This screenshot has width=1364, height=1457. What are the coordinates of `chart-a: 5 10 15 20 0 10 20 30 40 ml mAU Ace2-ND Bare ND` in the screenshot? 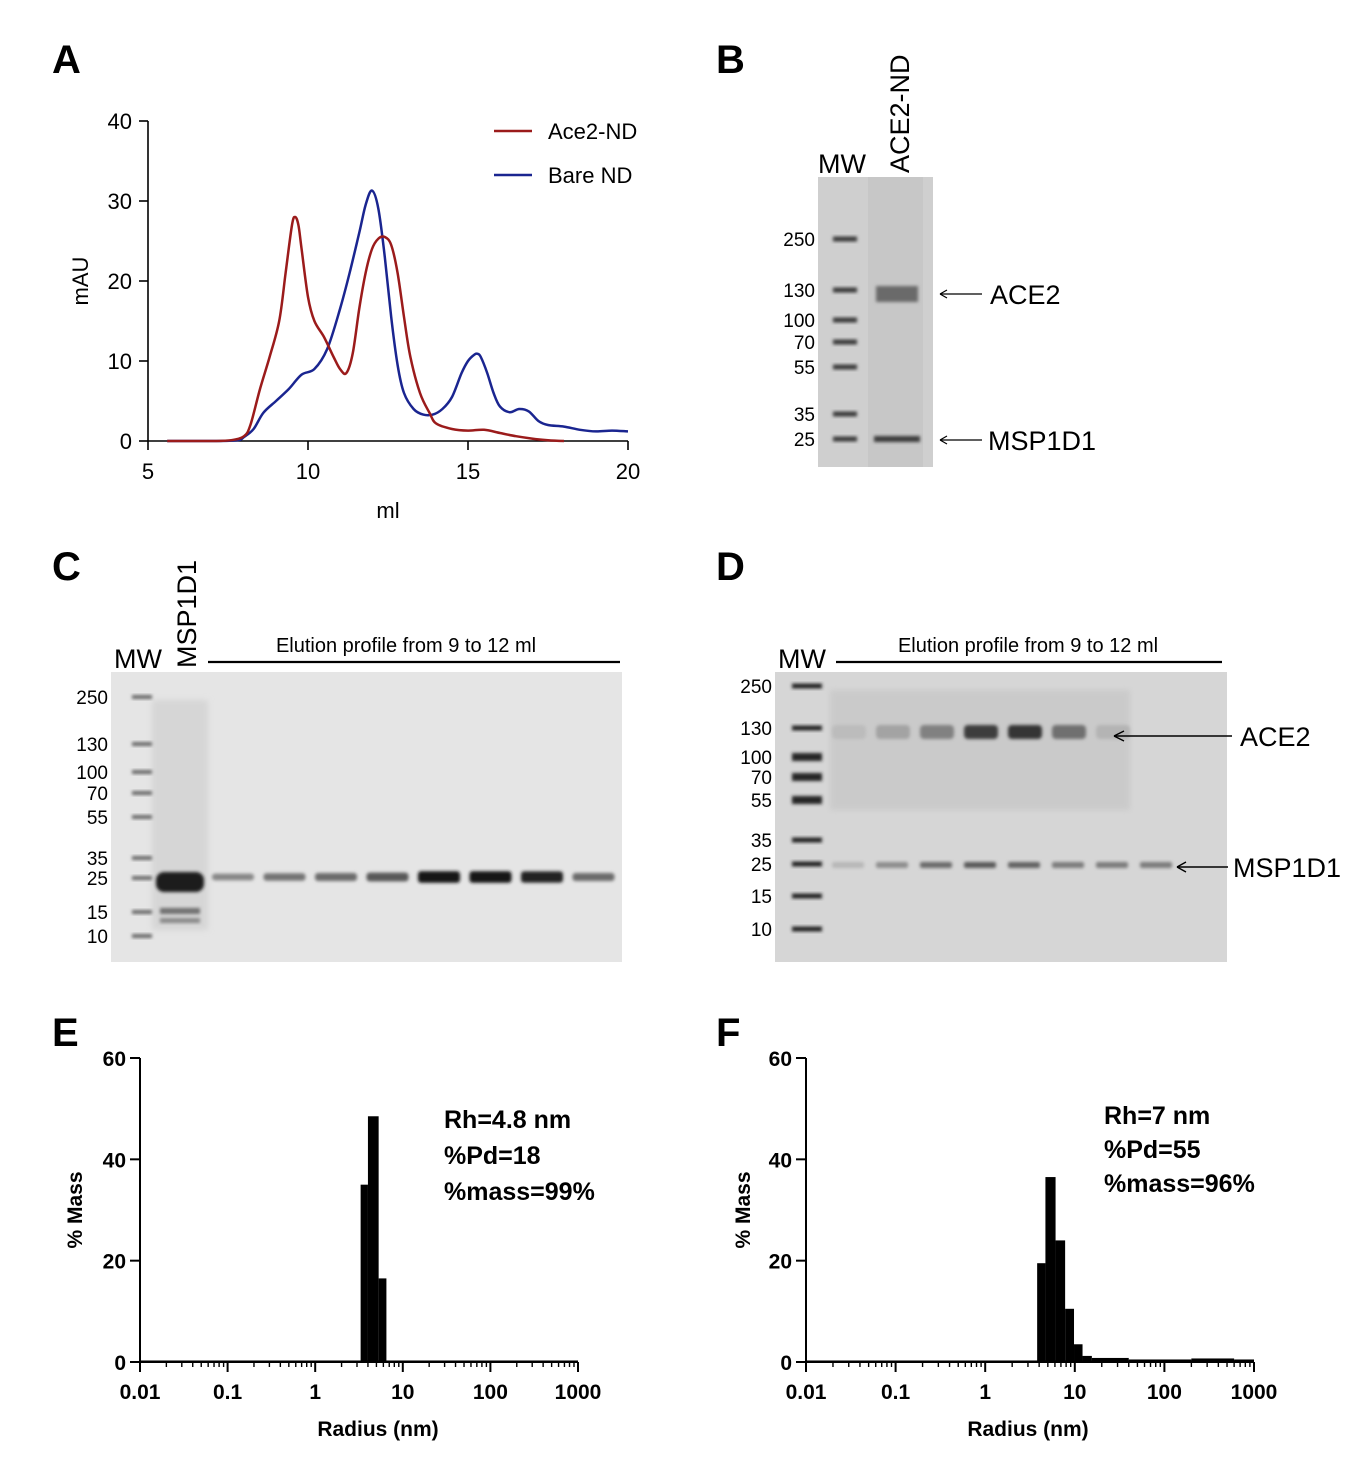 It's located at (354, 316).